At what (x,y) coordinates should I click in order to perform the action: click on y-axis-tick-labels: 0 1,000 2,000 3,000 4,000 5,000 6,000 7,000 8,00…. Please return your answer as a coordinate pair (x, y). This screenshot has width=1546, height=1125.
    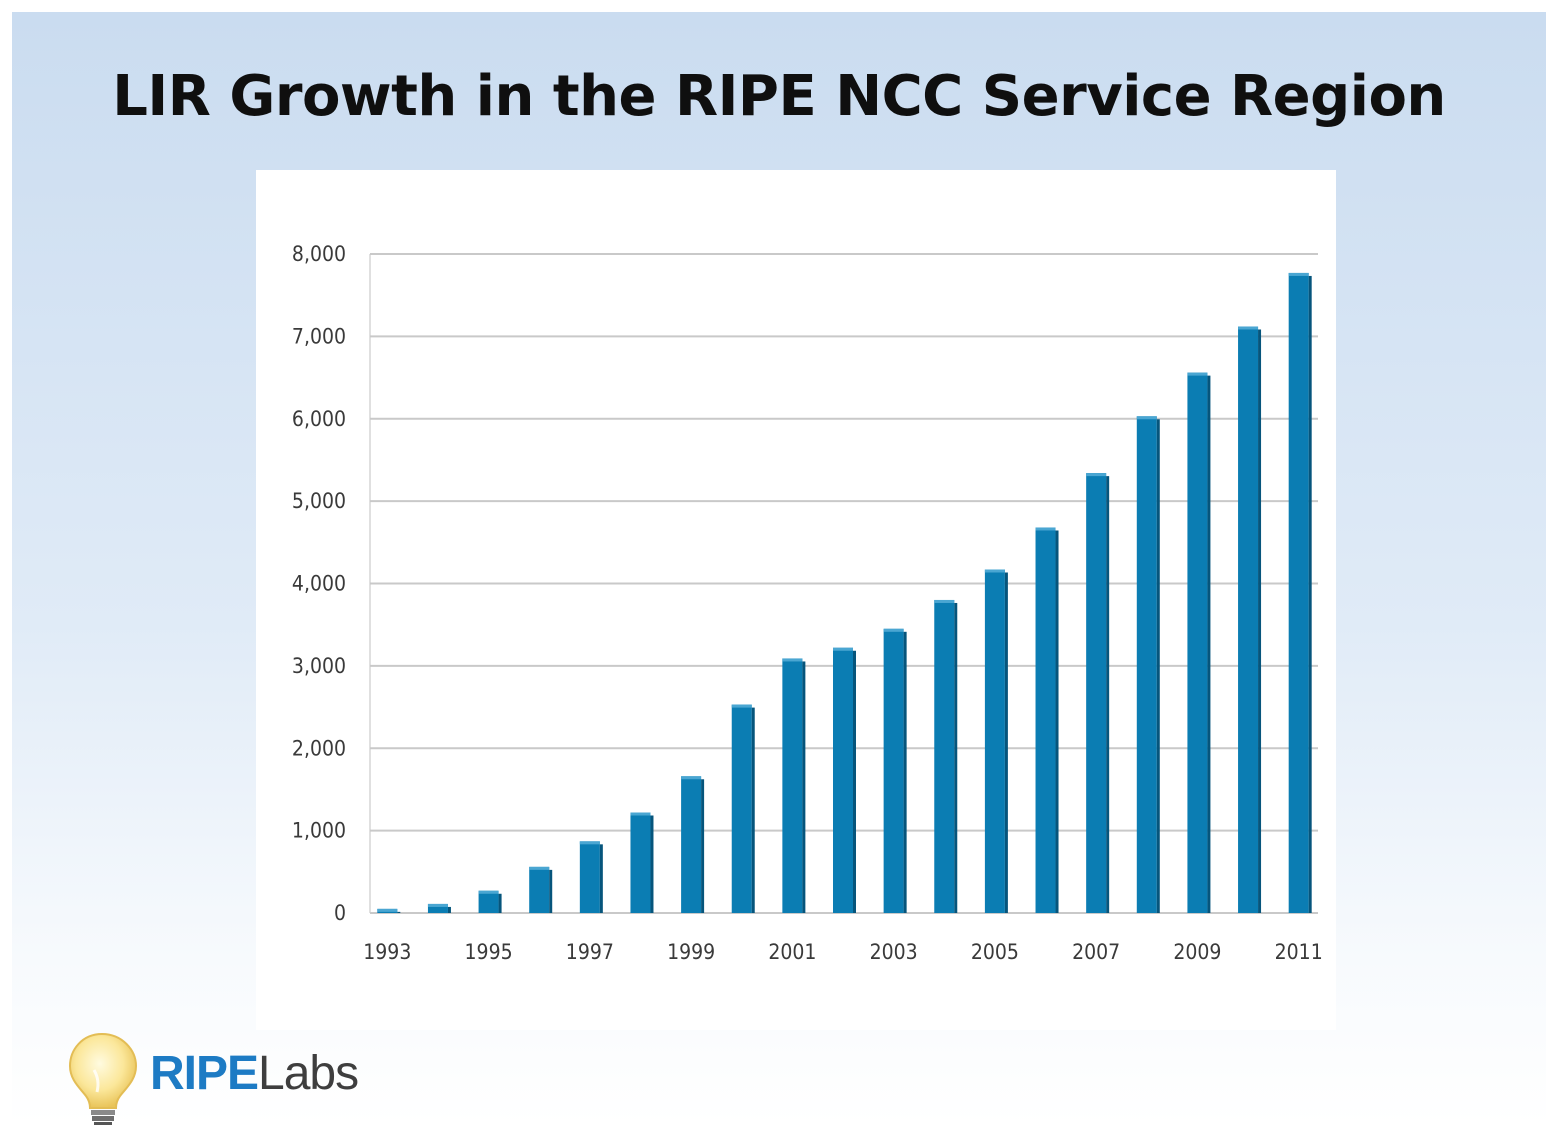
    Looking at the image, I should click on (319, 583).